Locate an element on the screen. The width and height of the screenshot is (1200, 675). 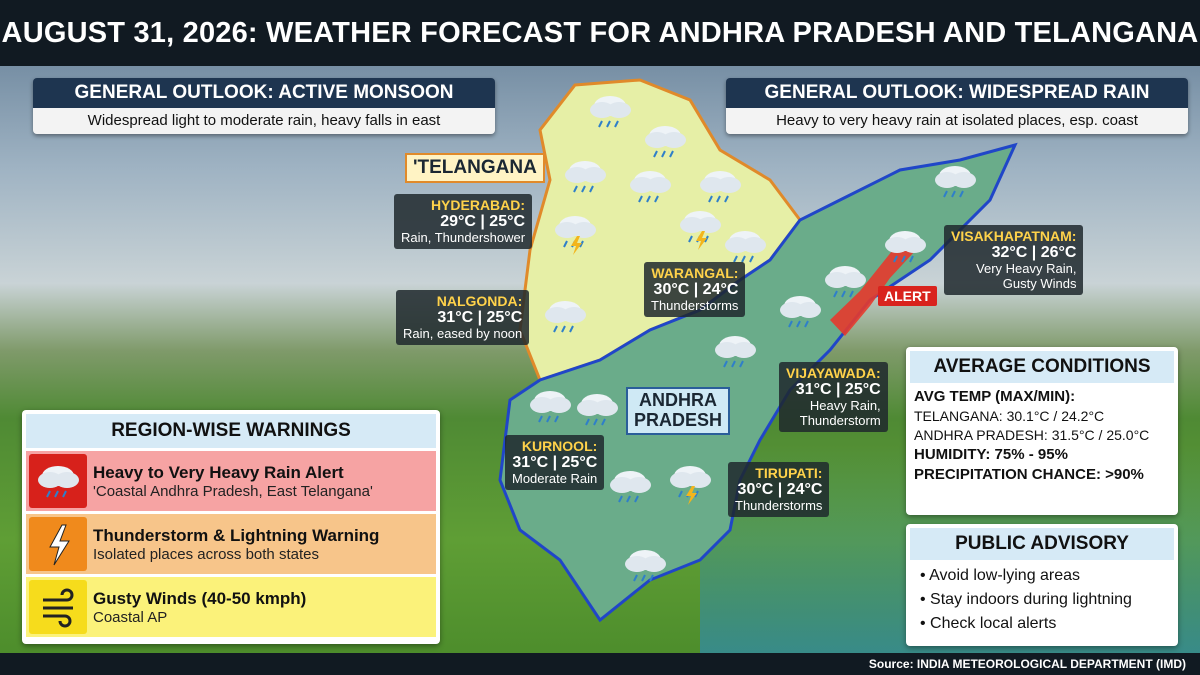
city-name: VISAKHAPATNAM: is located at coordinates (1014, 236).